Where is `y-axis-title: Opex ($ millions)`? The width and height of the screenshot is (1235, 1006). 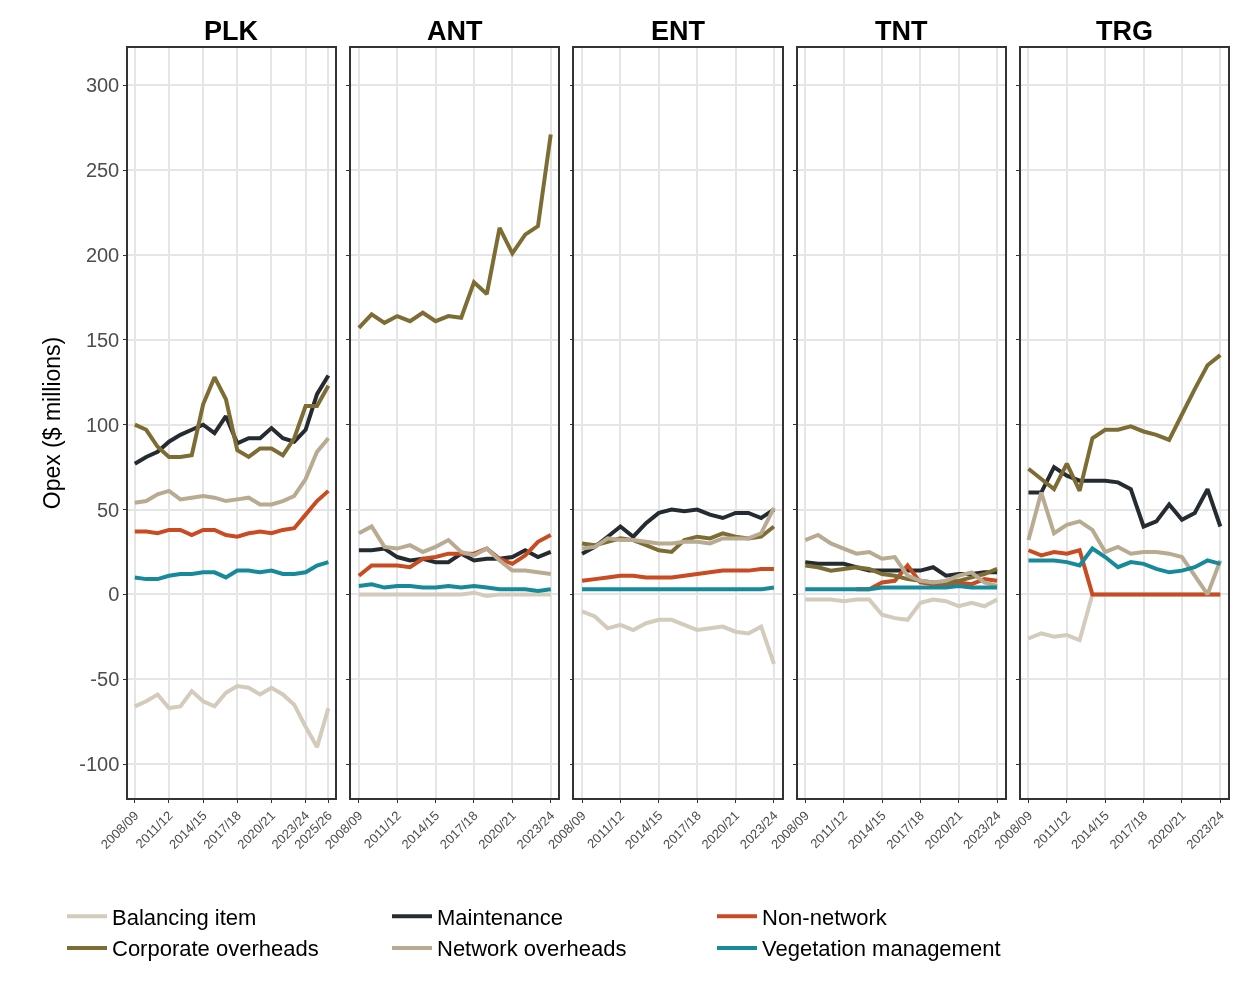
y-axis-title: Opex ($ millions) is located at coordinates (52, 423).